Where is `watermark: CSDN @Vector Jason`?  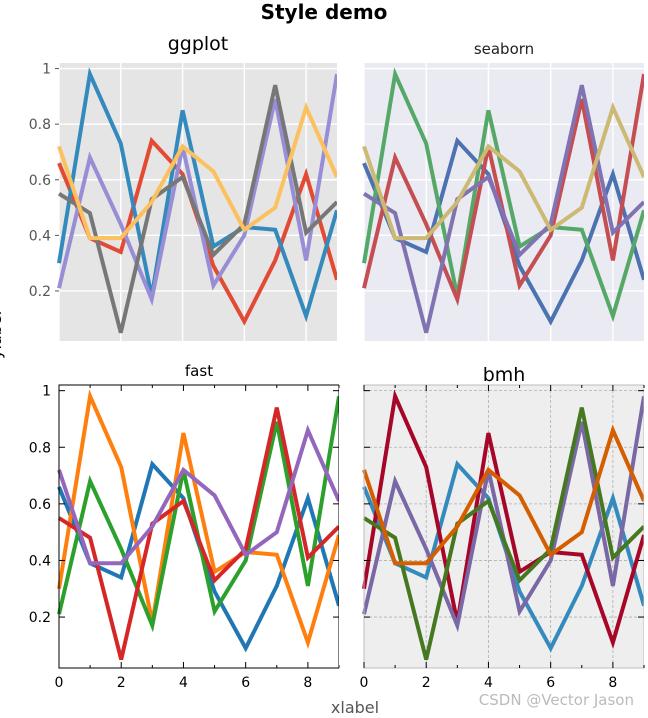 watermark: CSDN @Vector Jason is located at coordinates (556, 700).